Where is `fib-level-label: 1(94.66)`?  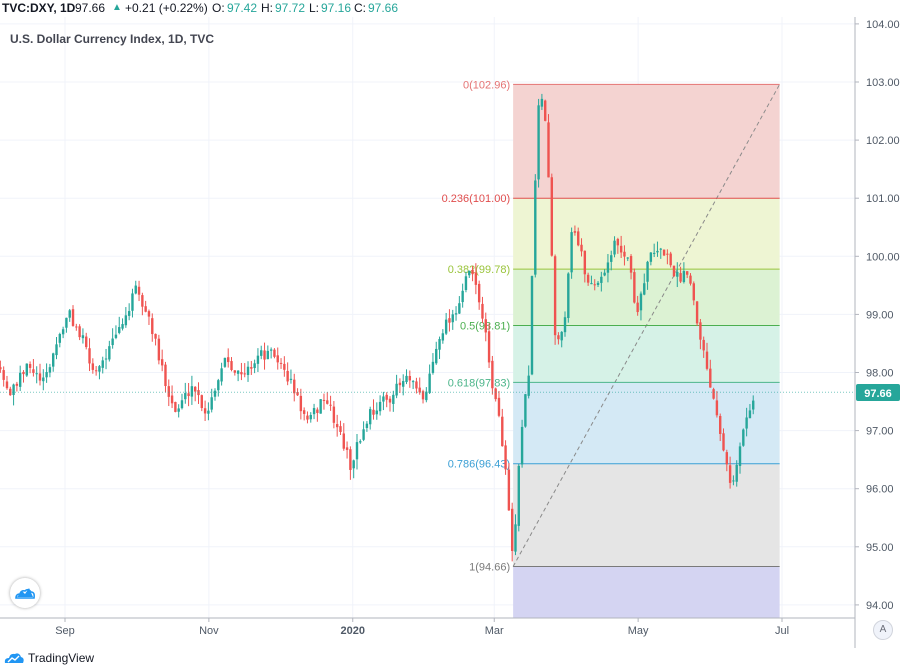
fib-level-label: 1(94.66) is located at coordinates (489, 568).